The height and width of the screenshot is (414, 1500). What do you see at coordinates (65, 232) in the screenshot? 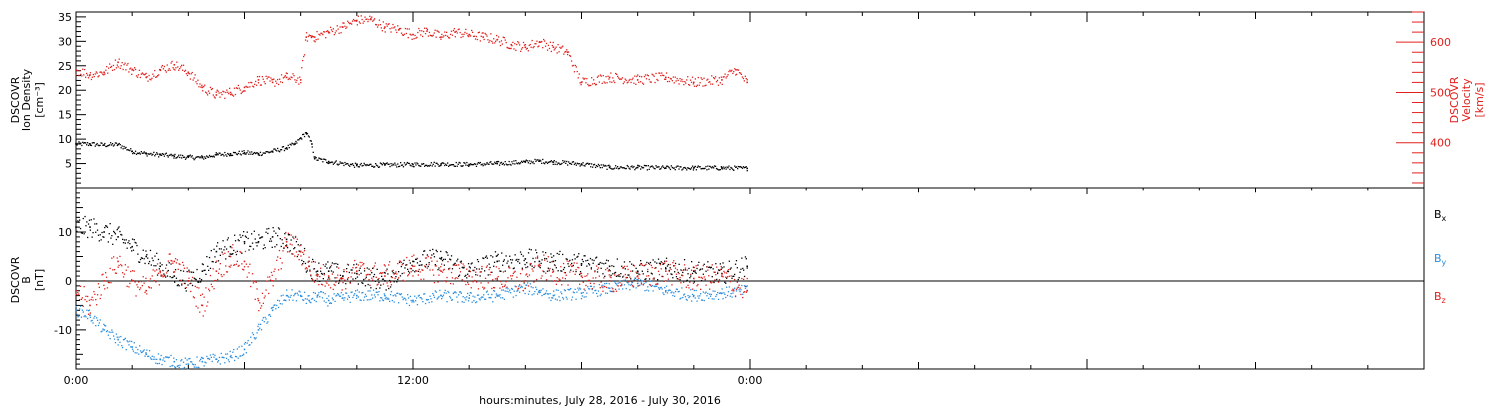
I see `b-tick-label: 10` at bounding box center [65, 232].